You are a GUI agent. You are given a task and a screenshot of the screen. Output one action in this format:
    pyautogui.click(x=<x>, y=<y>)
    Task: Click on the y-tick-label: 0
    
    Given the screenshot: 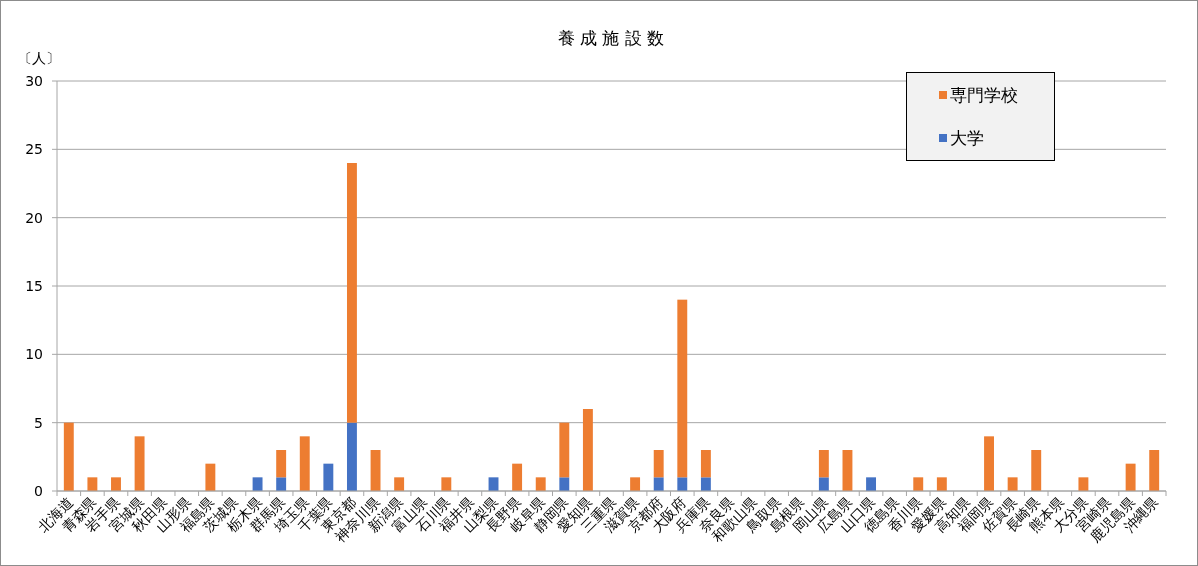 What is the action you would take?
    pyautogui.click(x=38, y=490)
    